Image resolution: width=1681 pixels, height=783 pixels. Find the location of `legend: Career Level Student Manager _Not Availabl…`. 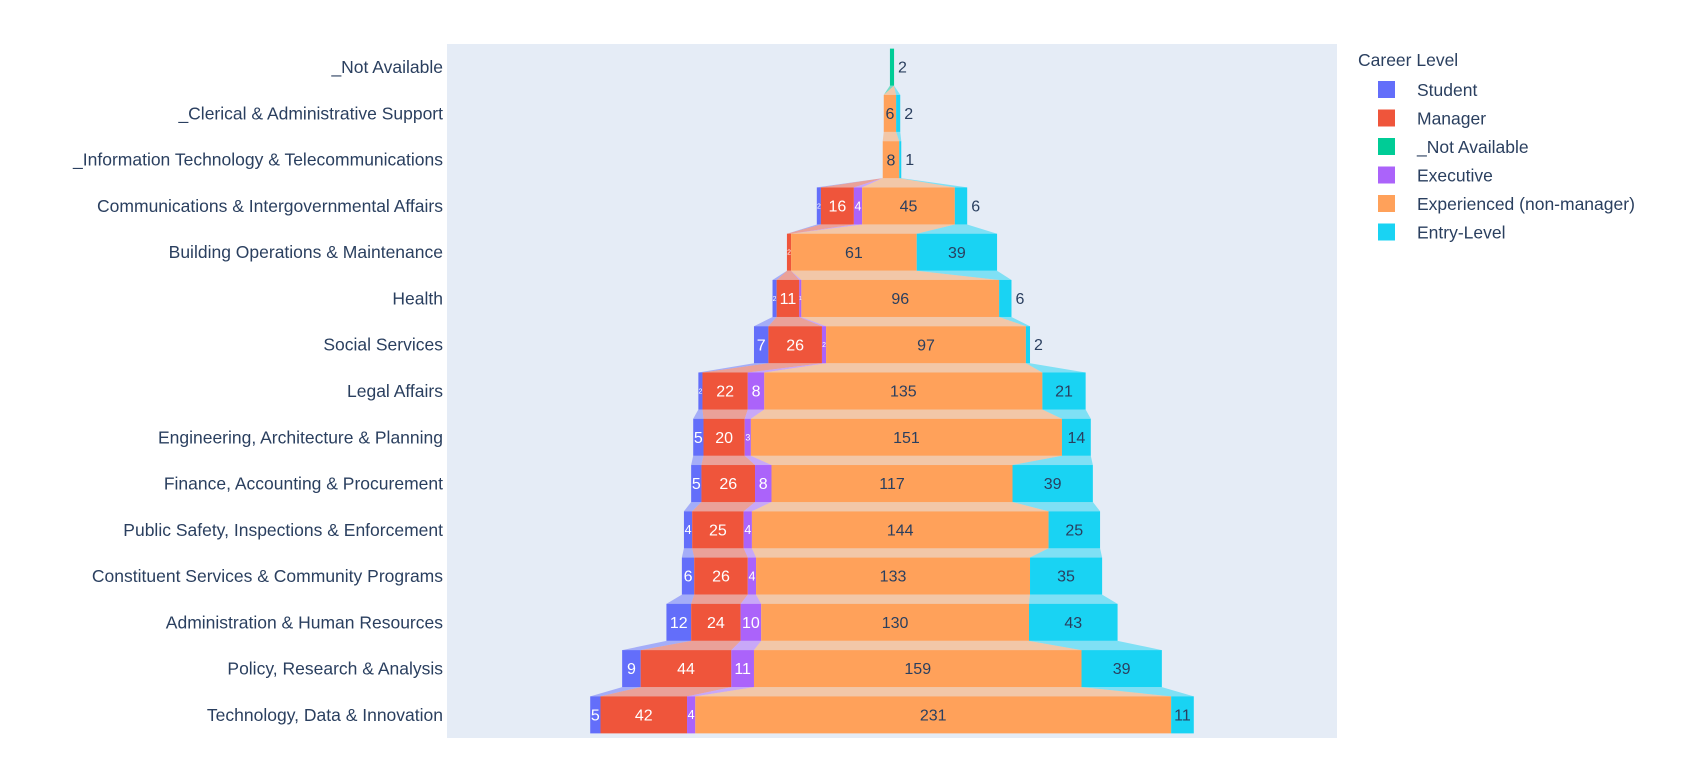

legend: Career Level Student Manager _Not Availabl… is located at coordinates (1496, 146).